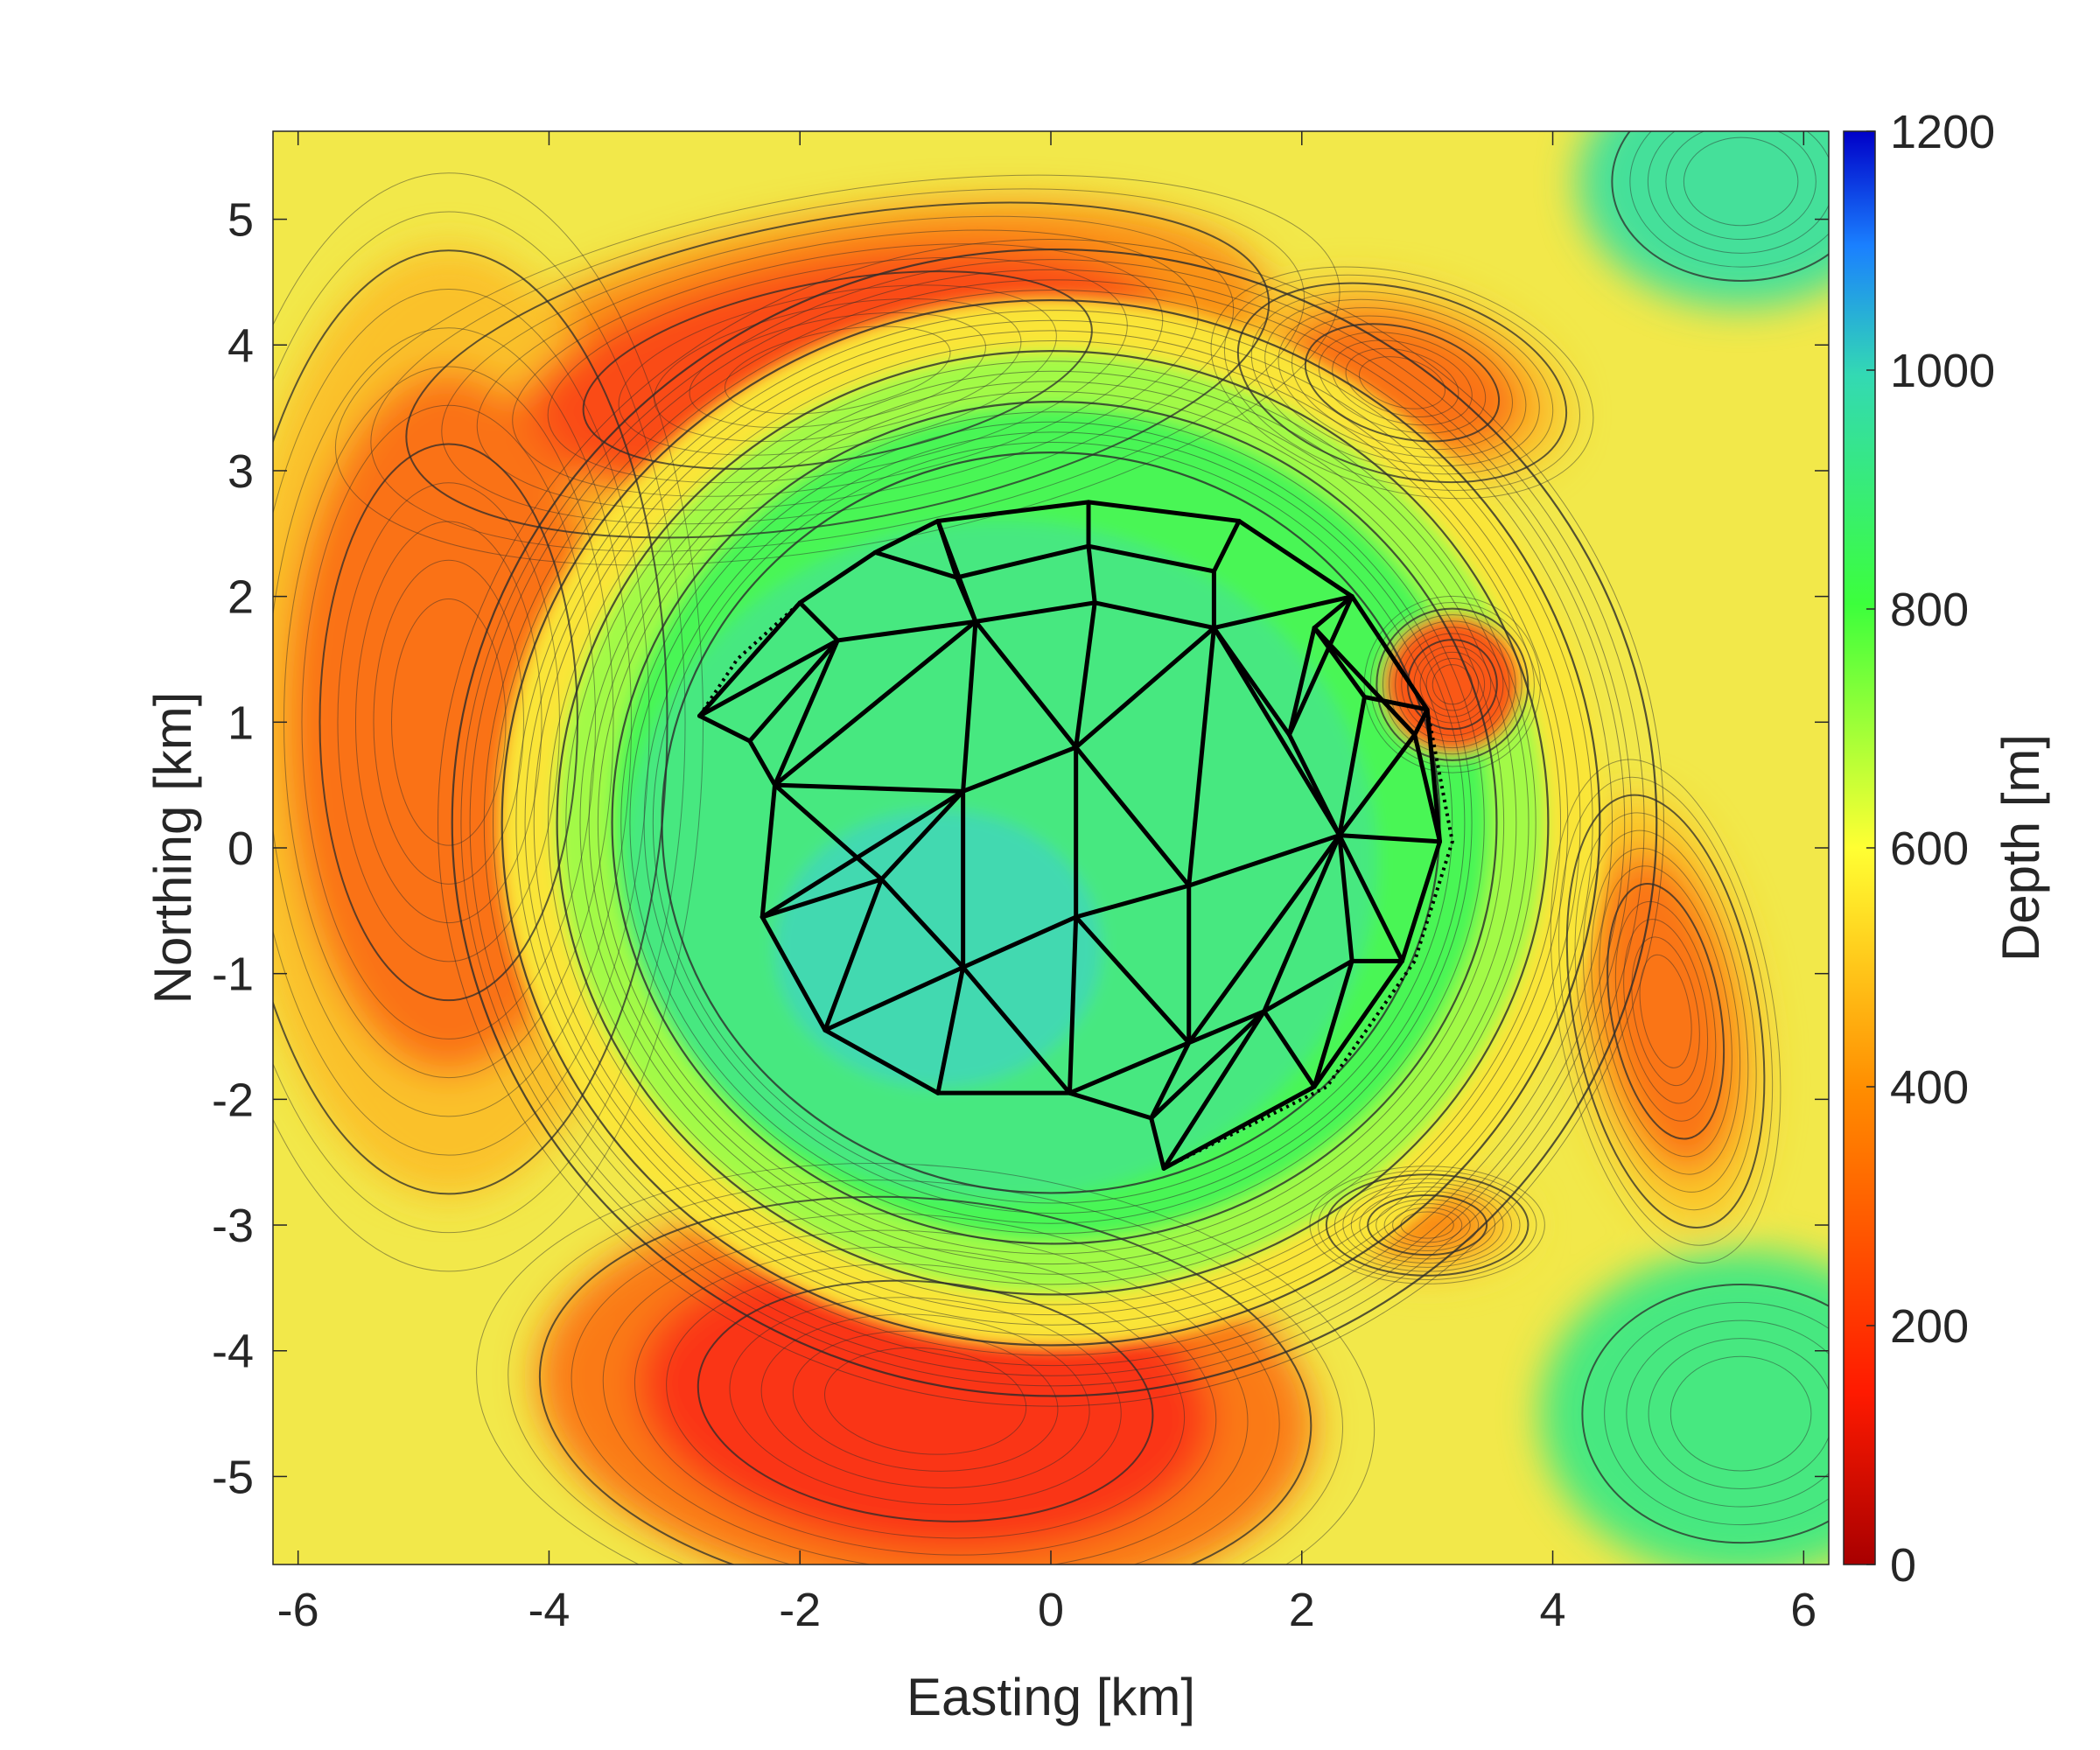 The width and height of the screenshot is (2100, 1750). Describe the element at coordinates (1929, 610) in the screenshot. I see `colorbar-tick-label: 800` at that location.